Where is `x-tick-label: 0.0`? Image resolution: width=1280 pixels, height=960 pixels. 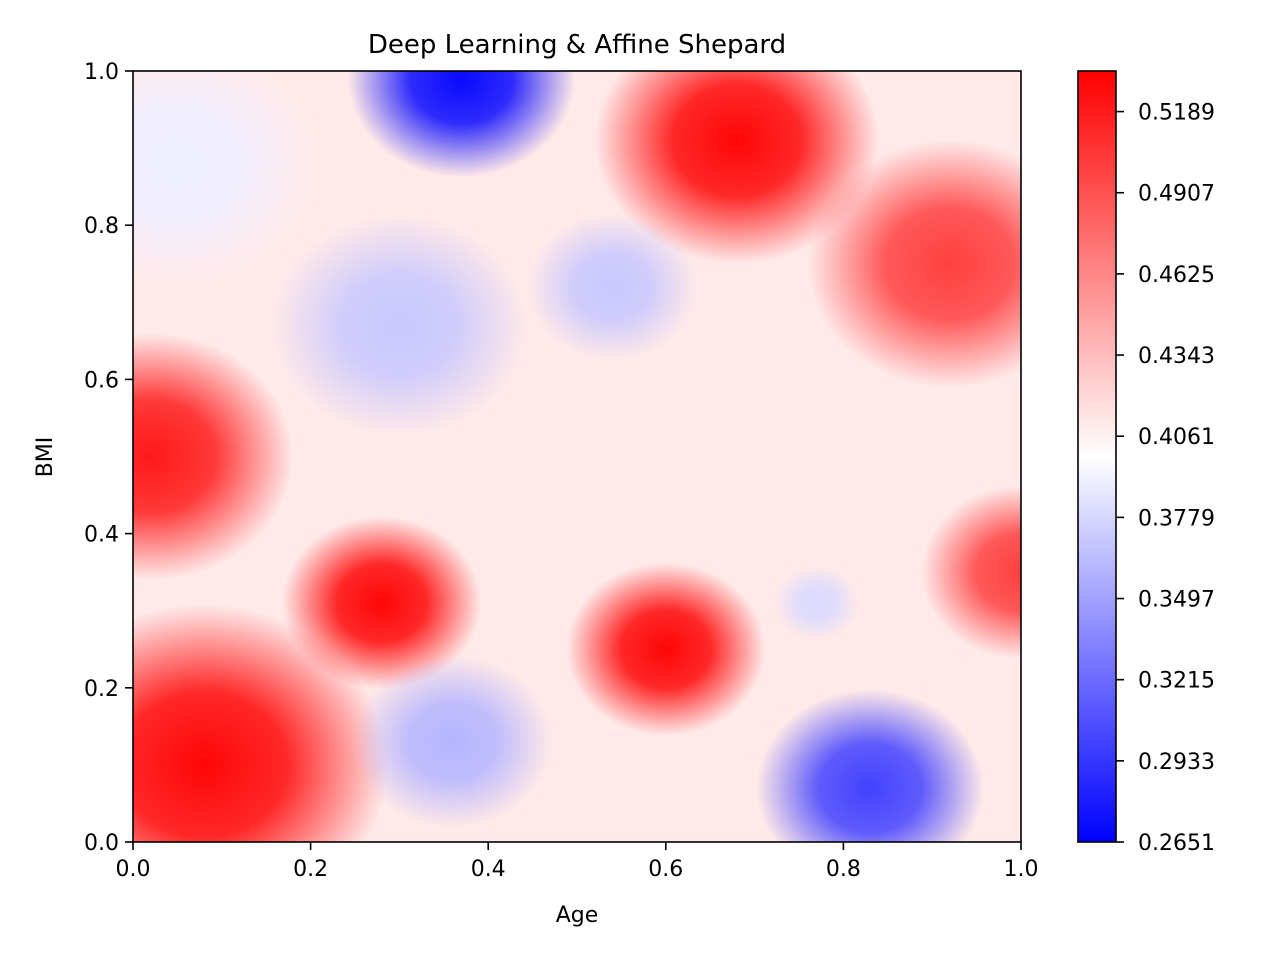 x-tick-label: 0.0 is located at coordinates (133, 869).